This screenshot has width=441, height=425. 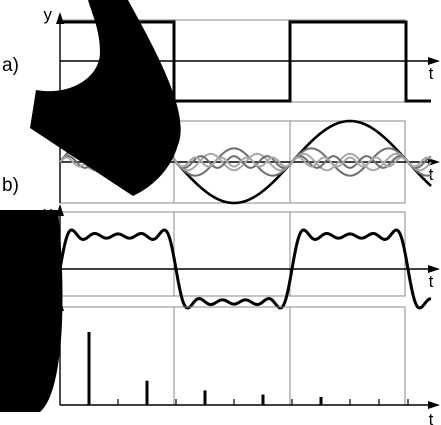 I want to click on panel-label: a), so click(x=10, y=65).